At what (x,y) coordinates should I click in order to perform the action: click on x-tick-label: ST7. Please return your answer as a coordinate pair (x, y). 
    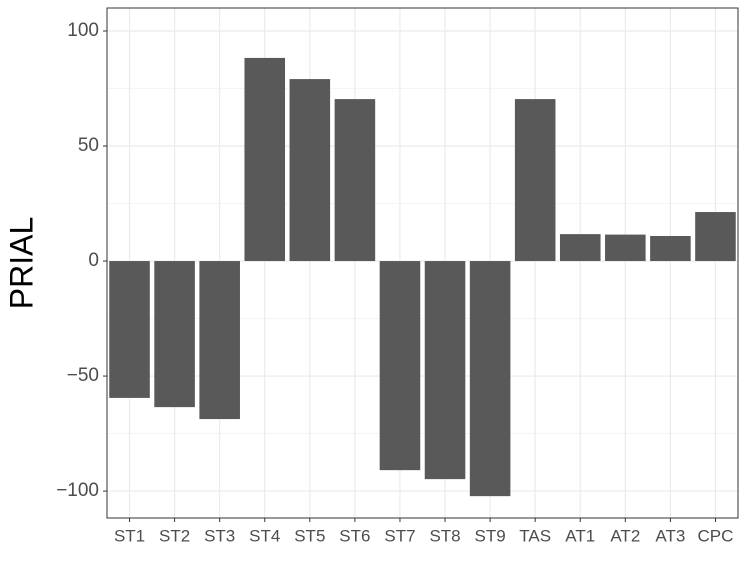
    Looking at the image, I should click on (399, 535).